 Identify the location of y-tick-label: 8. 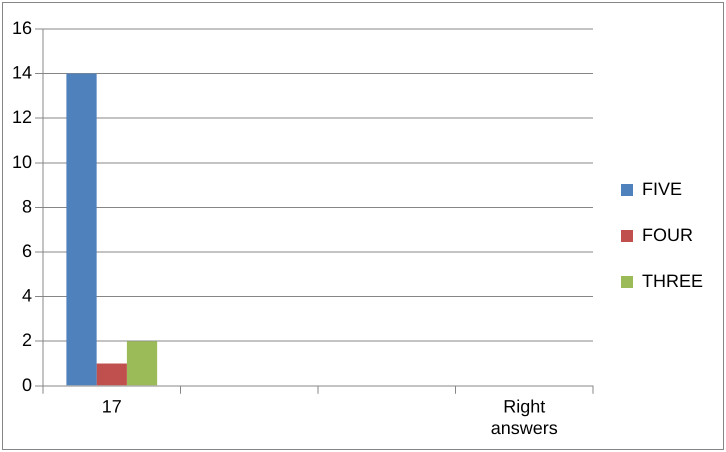
(27, 206).